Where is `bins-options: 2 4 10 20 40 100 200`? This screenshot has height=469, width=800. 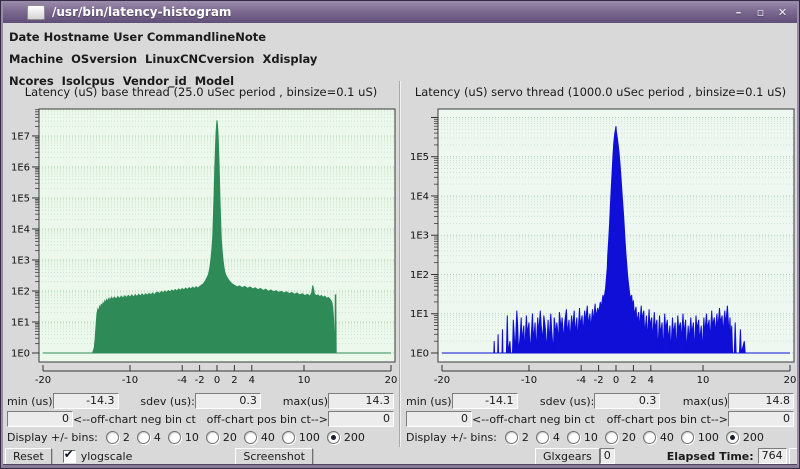
bins-options: 2 4 10 20 40 100 200 is located at coordinates (235, 437).